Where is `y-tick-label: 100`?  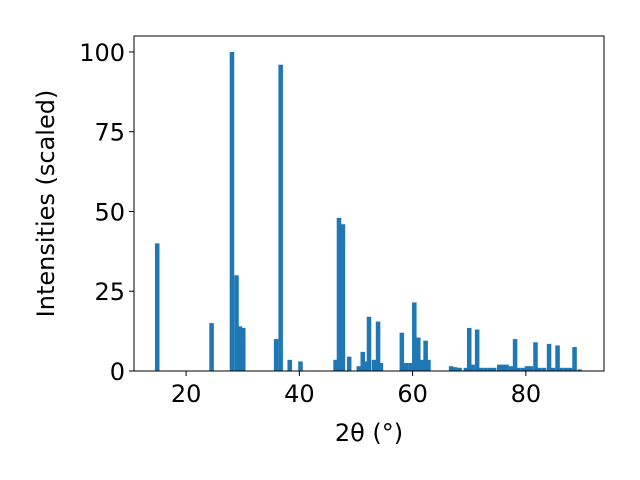
y-tick-label: 100 is located at coordinates (102, 53).